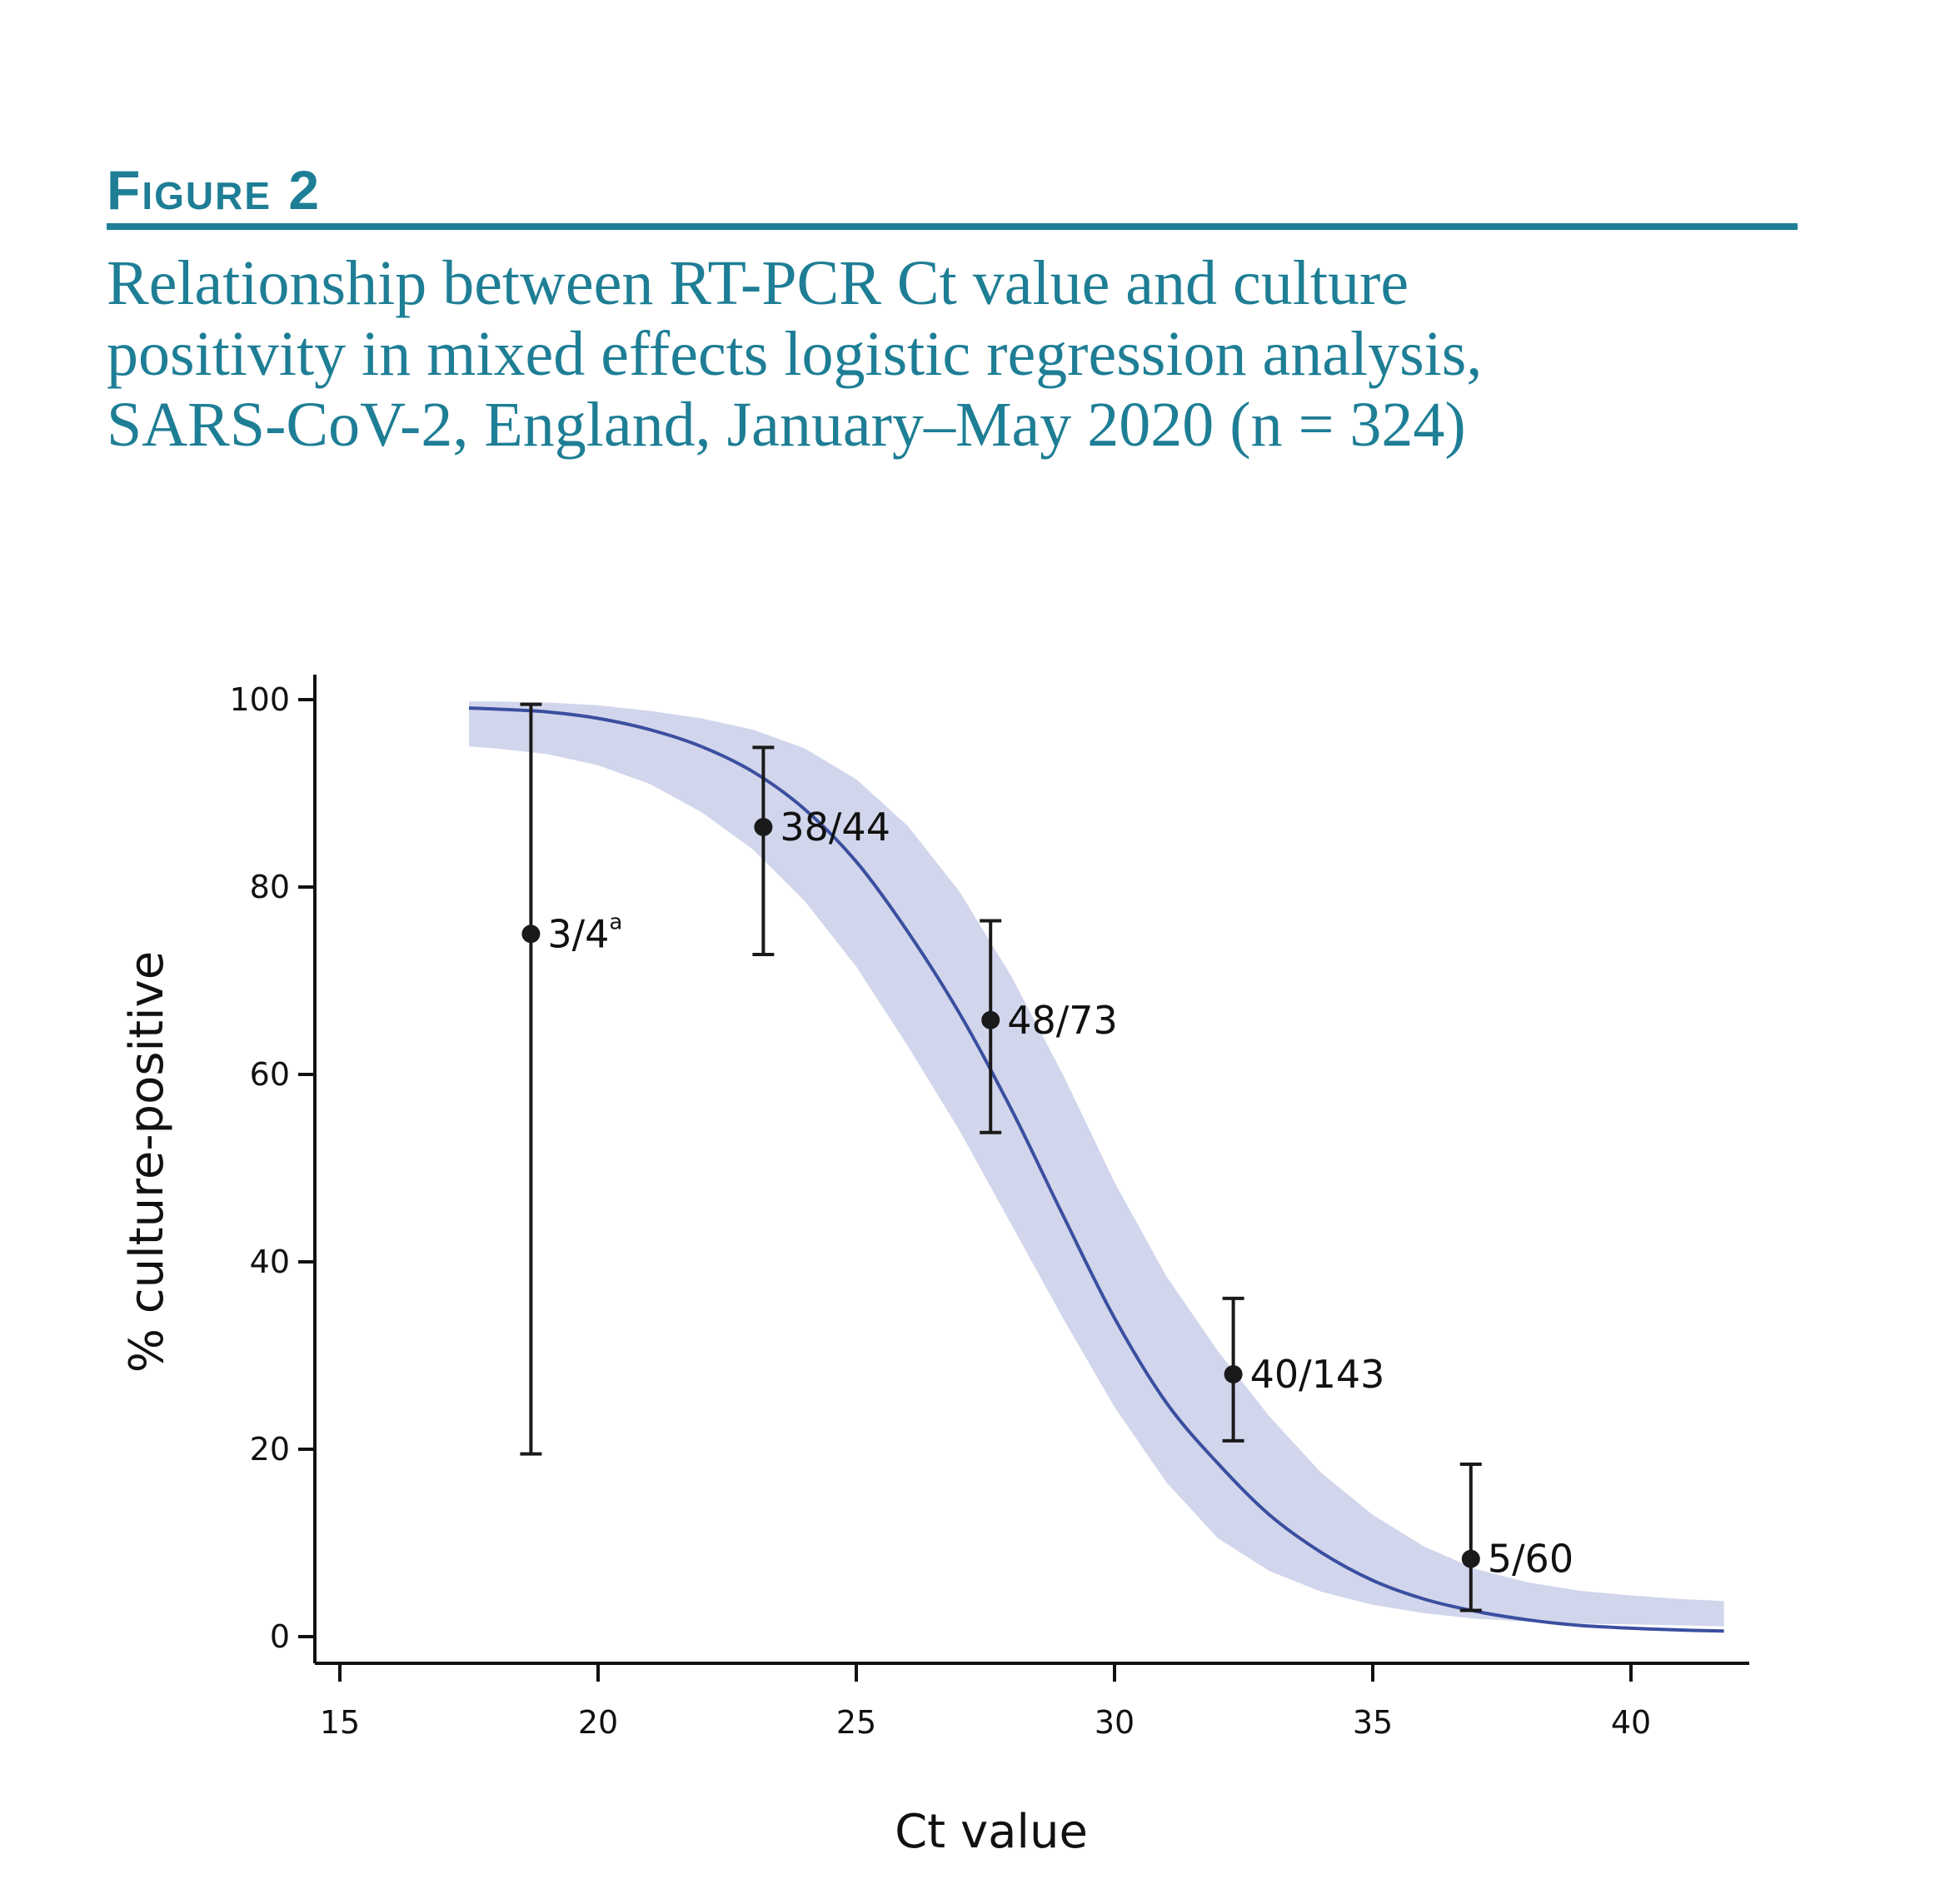 This screenshot has width=1940, height=1904. I want to click on y-tick-label: 100, so click(259, 699).